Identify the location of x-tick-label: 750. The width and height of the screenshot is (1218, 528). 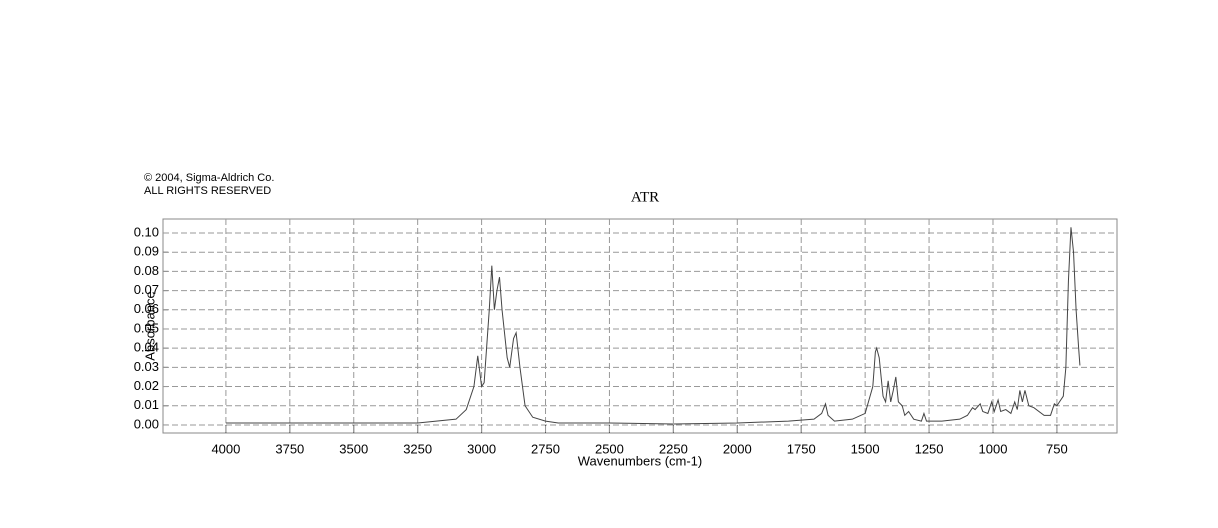
(1057, 448).